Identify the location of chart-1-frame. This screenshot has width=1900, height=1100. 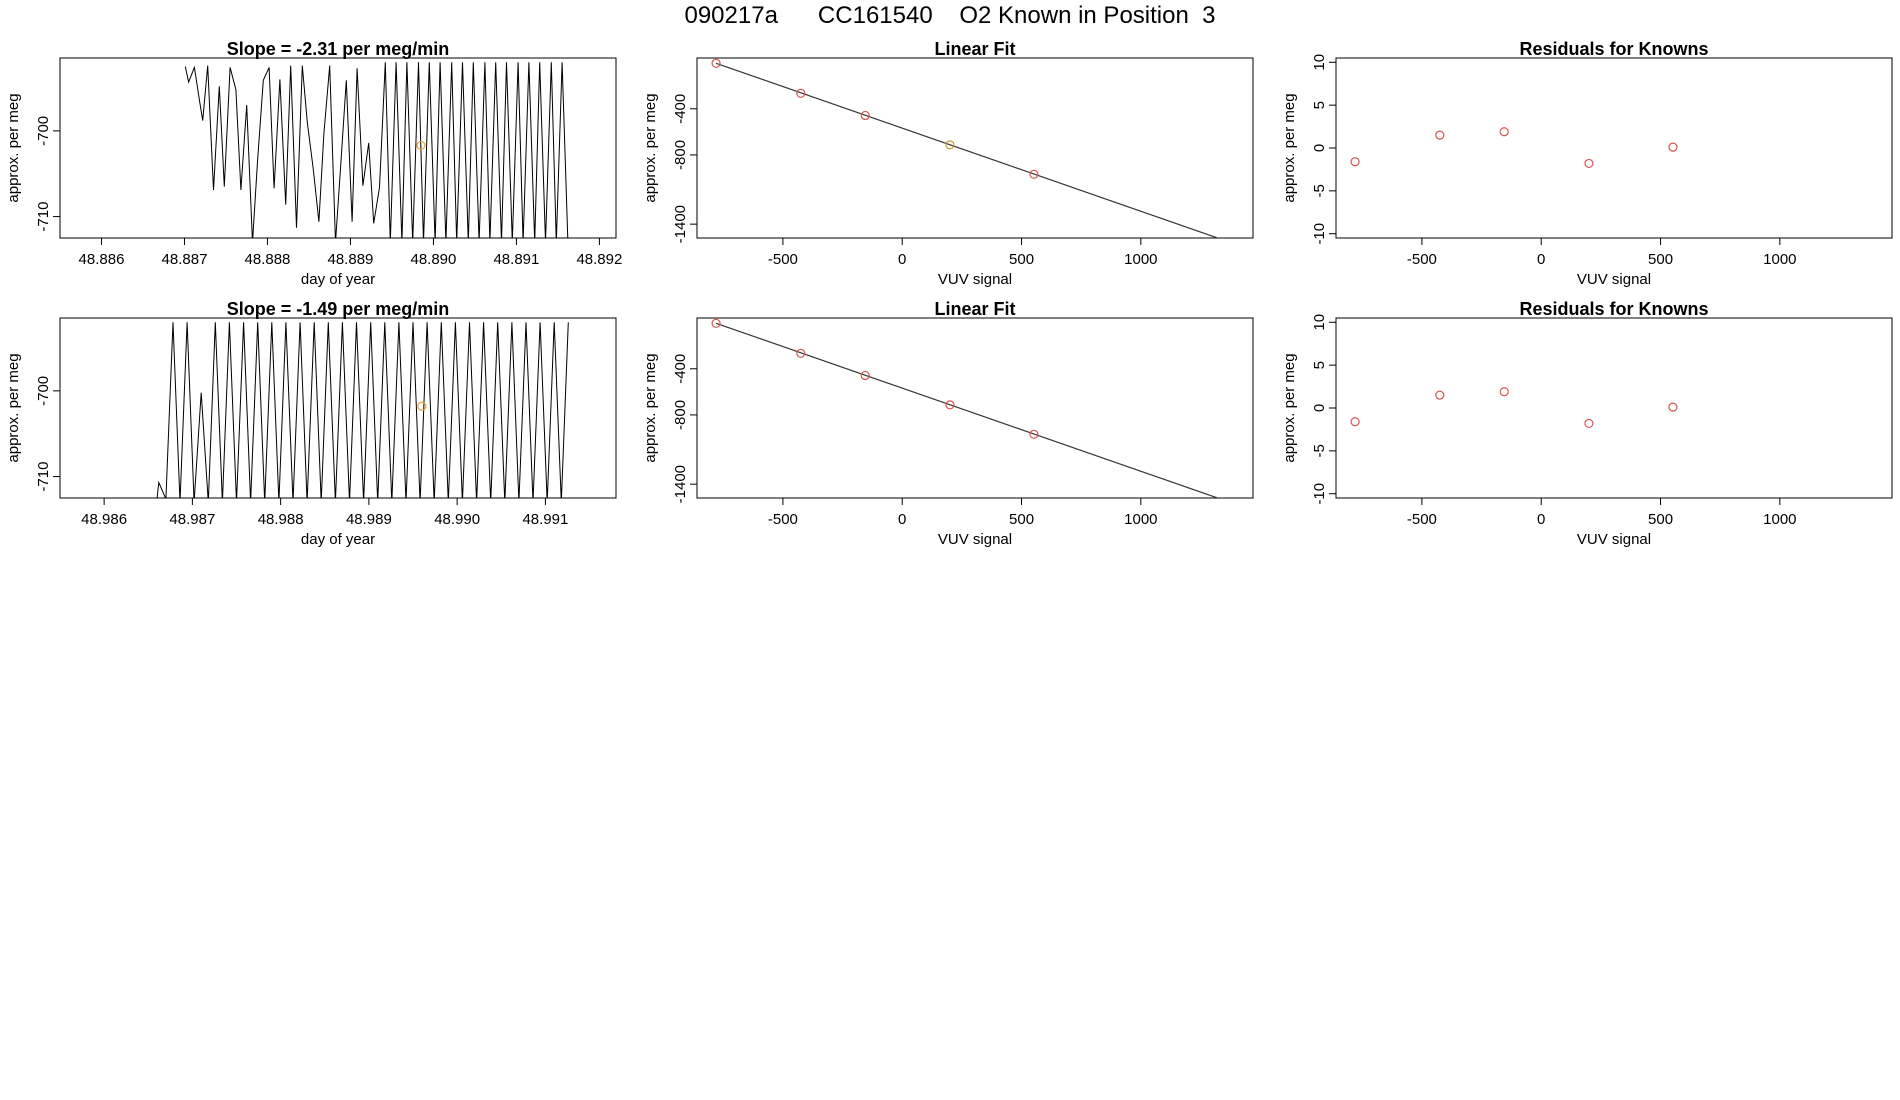
(338, 148).